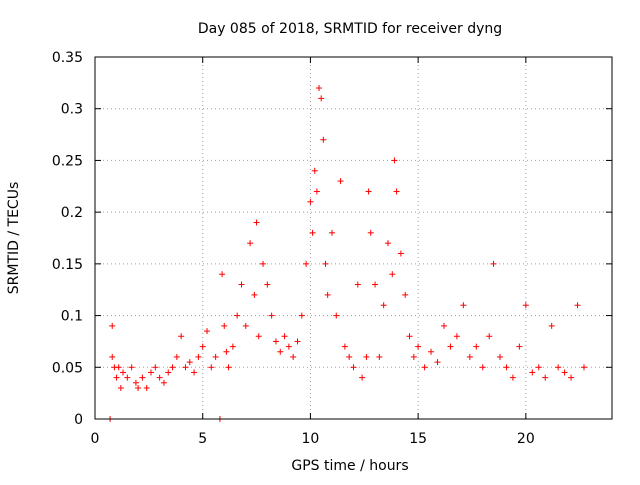  Describe the element at coordinates (14, 238) in the screenshot. I see `y-axis-label: SRMTID / TECUs` at that location.